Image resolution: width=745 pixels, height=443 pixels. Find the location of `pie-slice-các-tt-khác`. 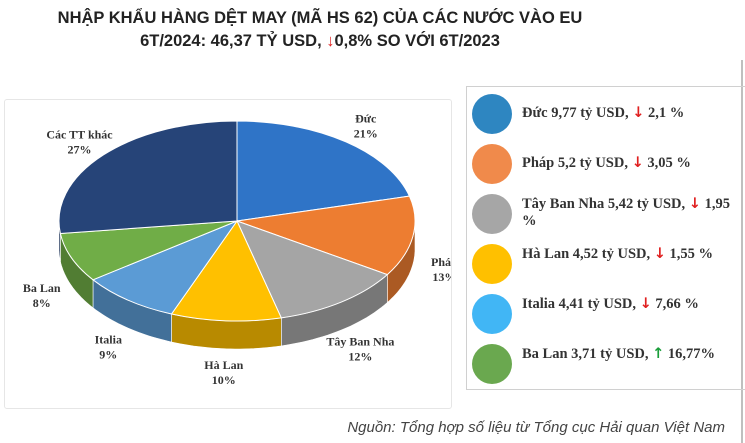

pie-slice-các-tt-khác is located at coordinates (148, 177).